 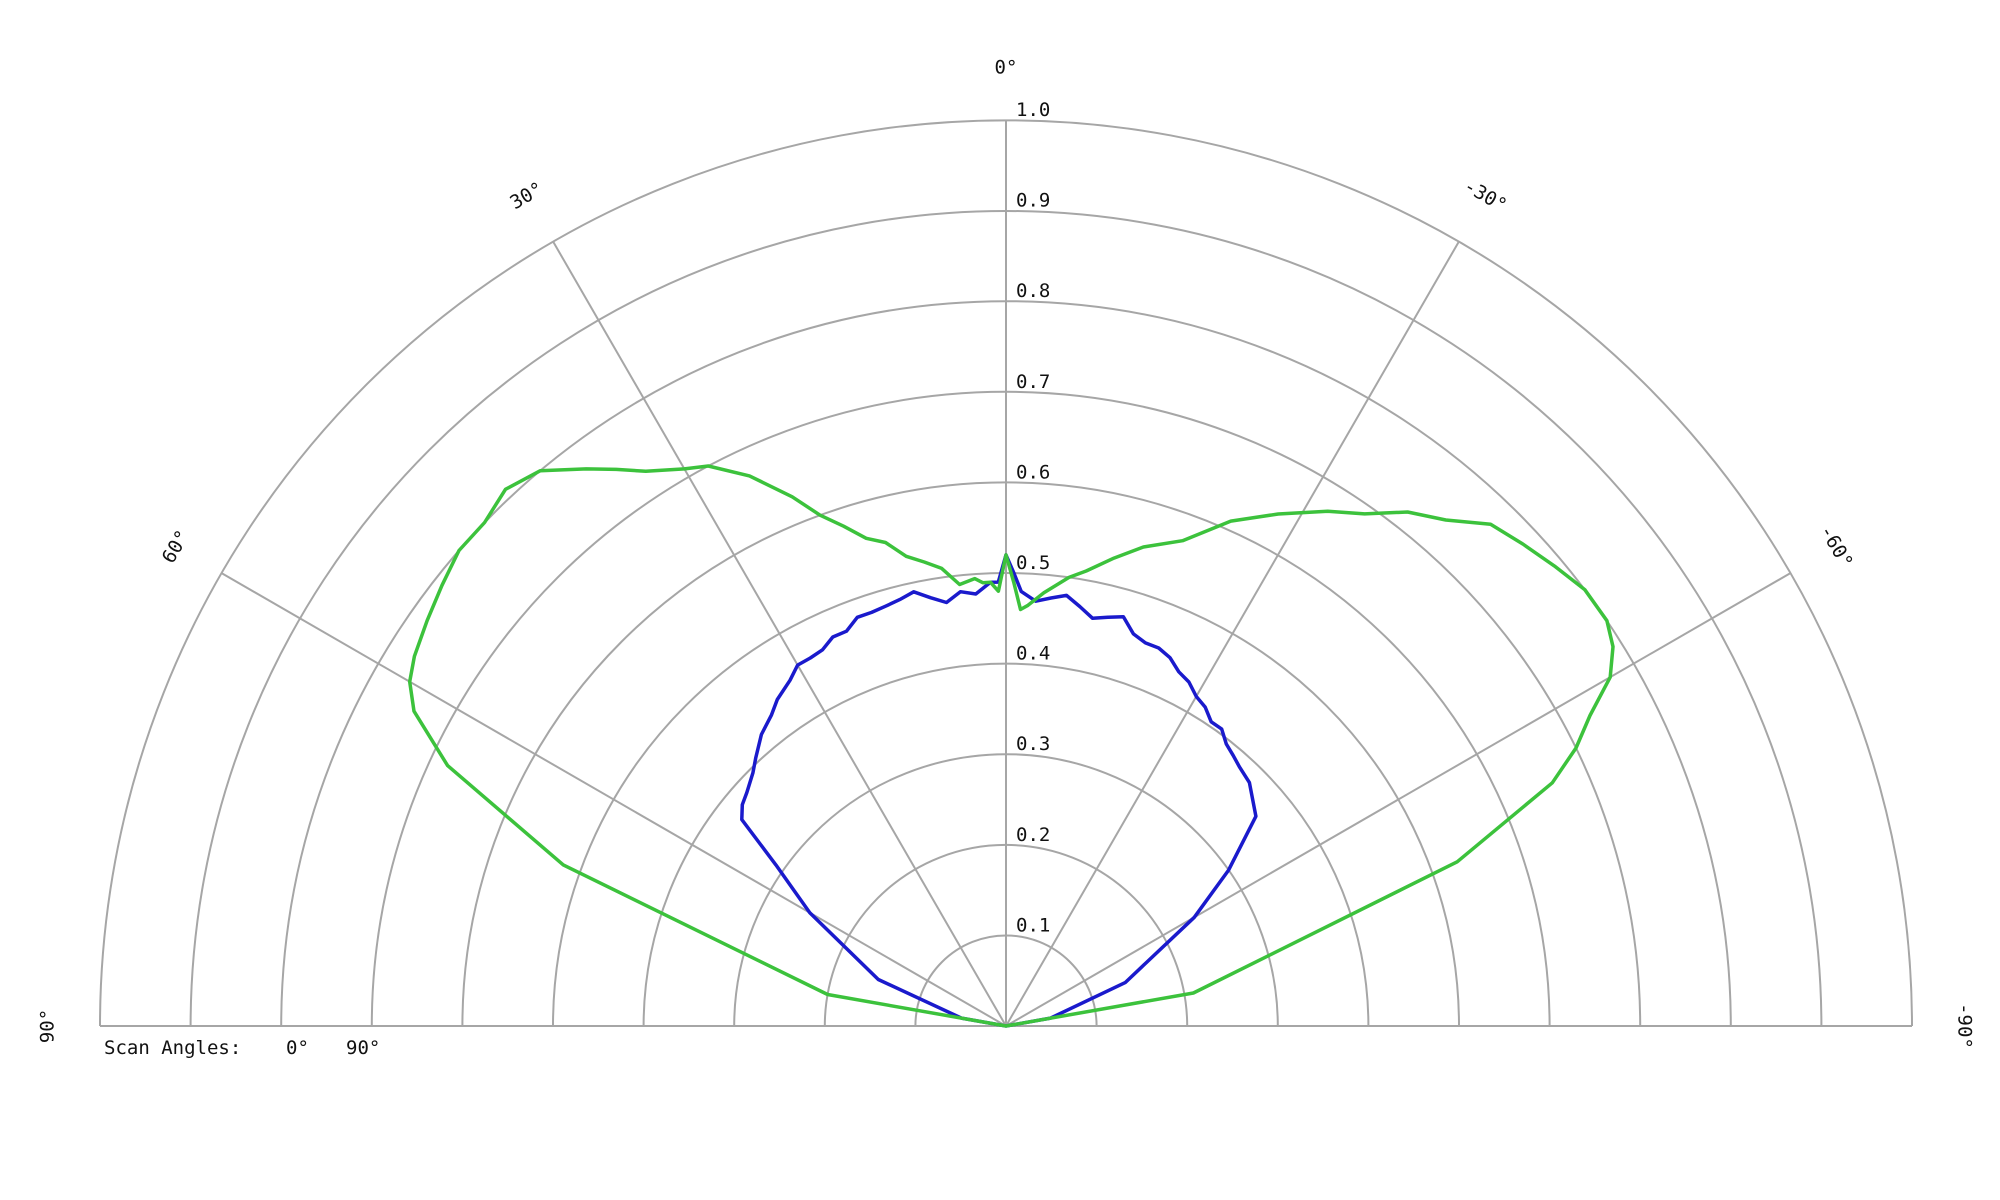 What do you see at coordinates (1965, 1026) in the screenshot?
I see `angle-tick-label: -90°` at bounding box center [1965, 1026].